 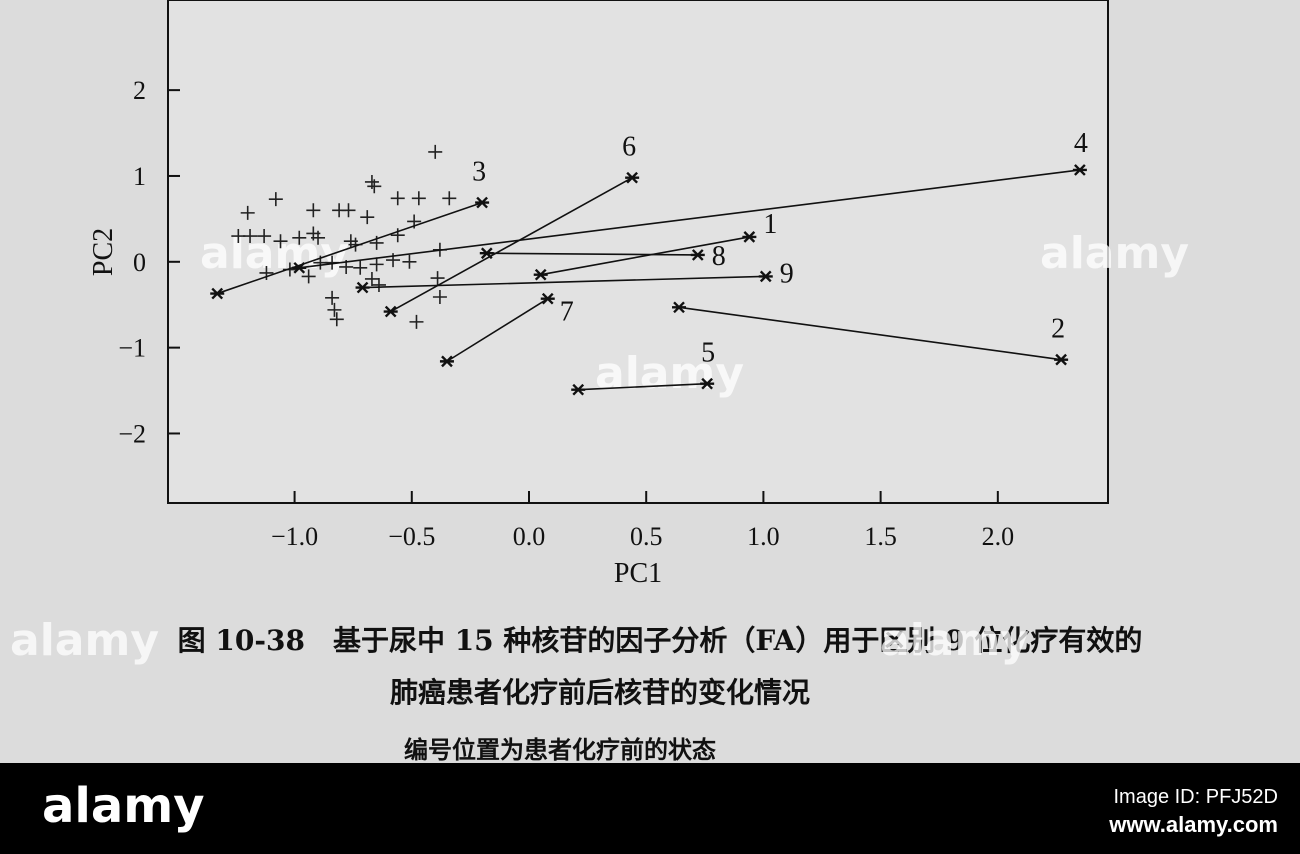 What do you see at coordinates (646, 536) in the screenshot?
I see `x-tick-label: 0.5` at bounding box center [646, 536].